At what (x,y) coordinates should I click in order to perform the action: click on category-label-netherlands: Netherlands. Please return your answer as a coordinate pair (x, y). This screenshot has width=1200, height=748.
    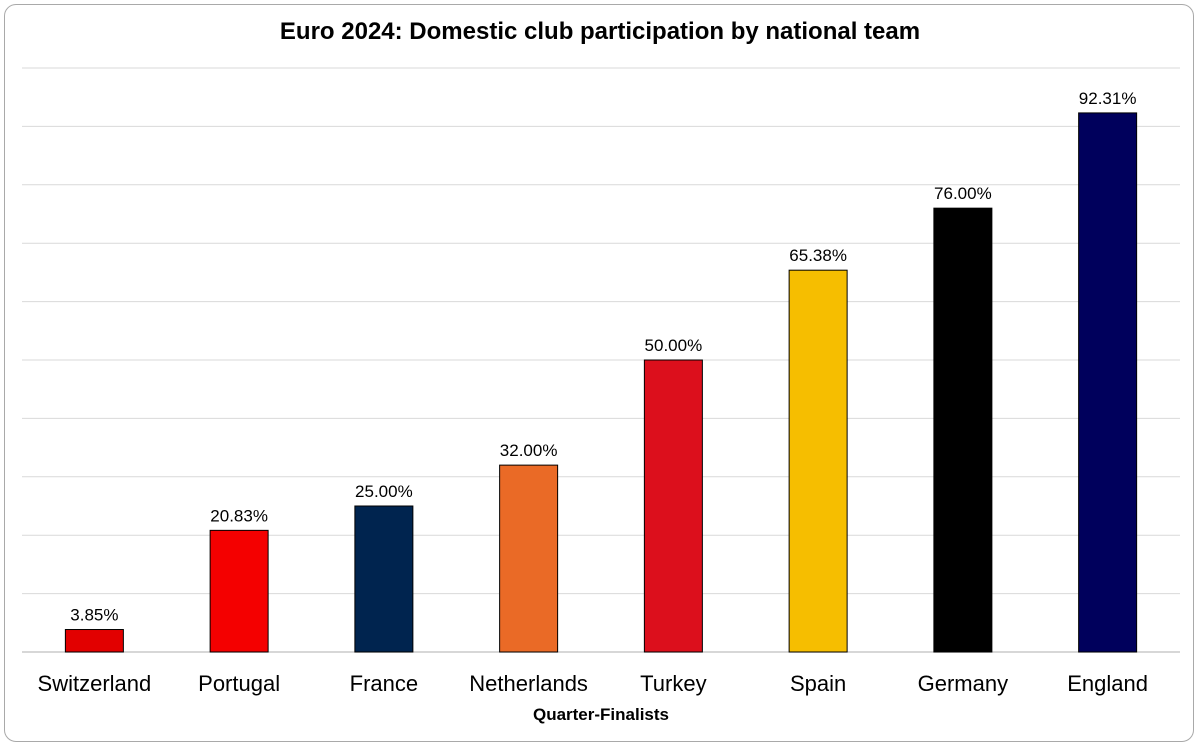
    Looking at the image, I should click on (528, 683).